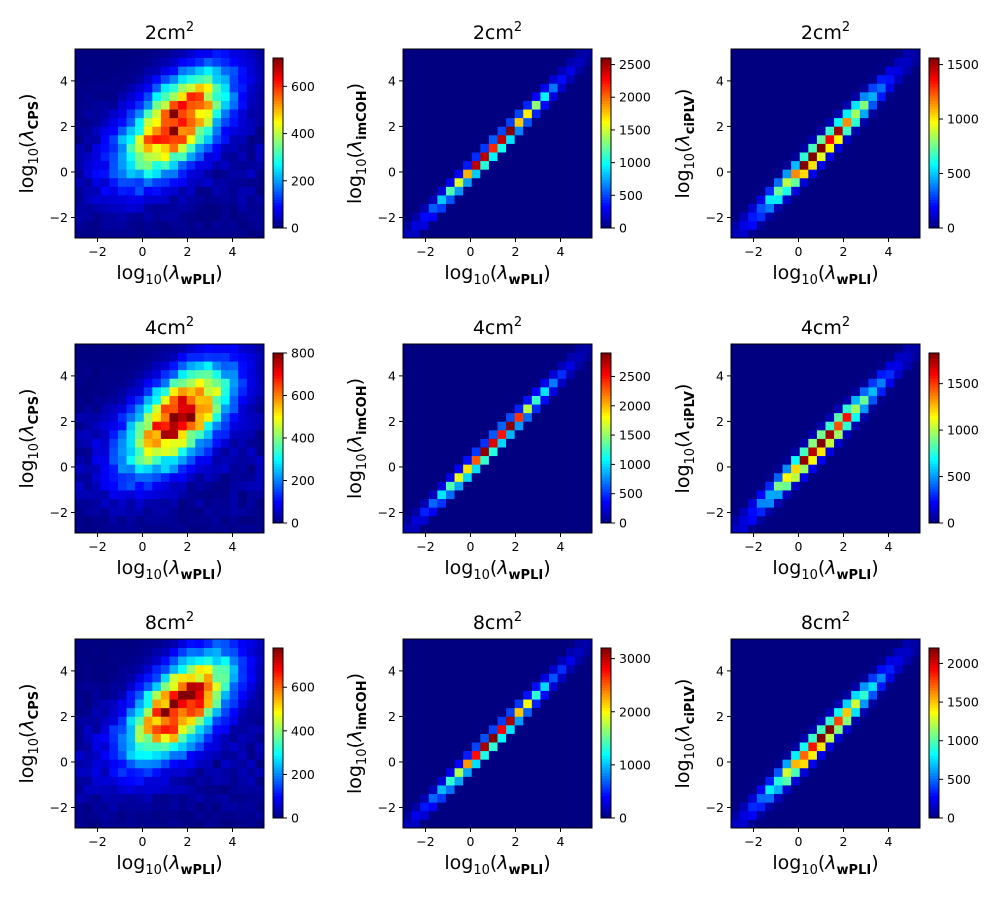  What do you see at coordinates (392, 421) in the screenshot?
I see `y-tick-label: 2` at bounding box center [392, 421].